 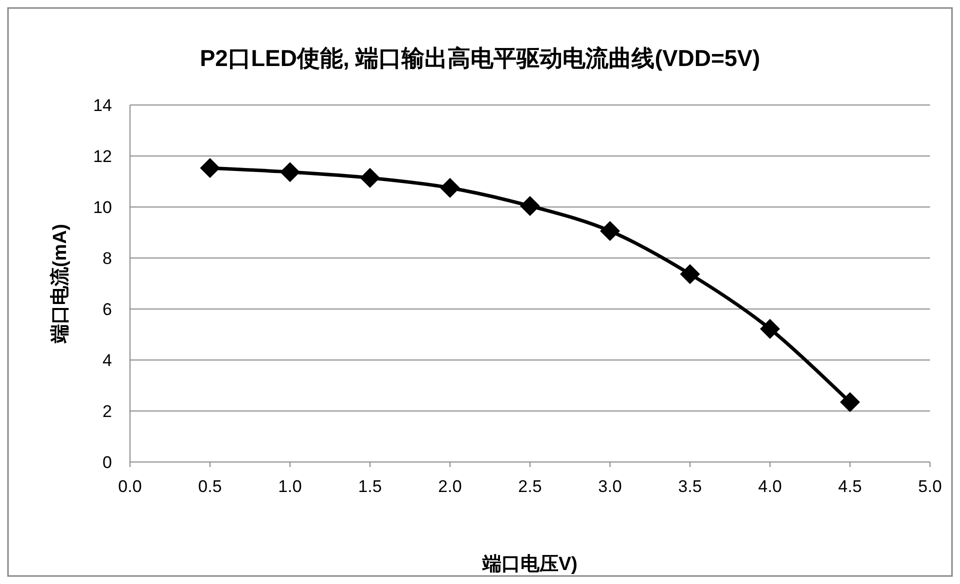 I want to click on chart-title: P2口LED使能, 端口输出高电平驱动电流曲线(VDD=5V), so click(x=480, y=58).